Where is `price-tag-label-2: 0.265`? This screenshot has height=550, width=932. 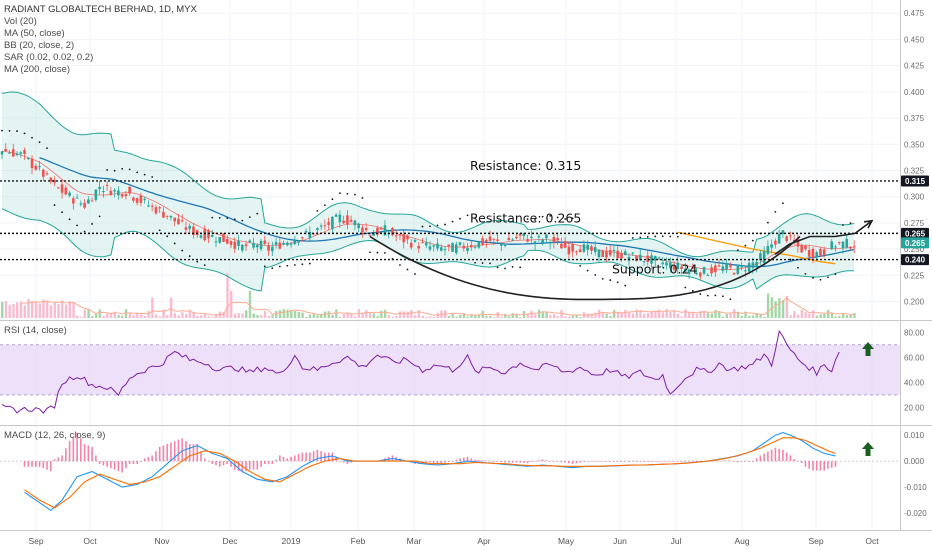
price-tag-label-2: 0.265 is located at coordinates (915, 243).